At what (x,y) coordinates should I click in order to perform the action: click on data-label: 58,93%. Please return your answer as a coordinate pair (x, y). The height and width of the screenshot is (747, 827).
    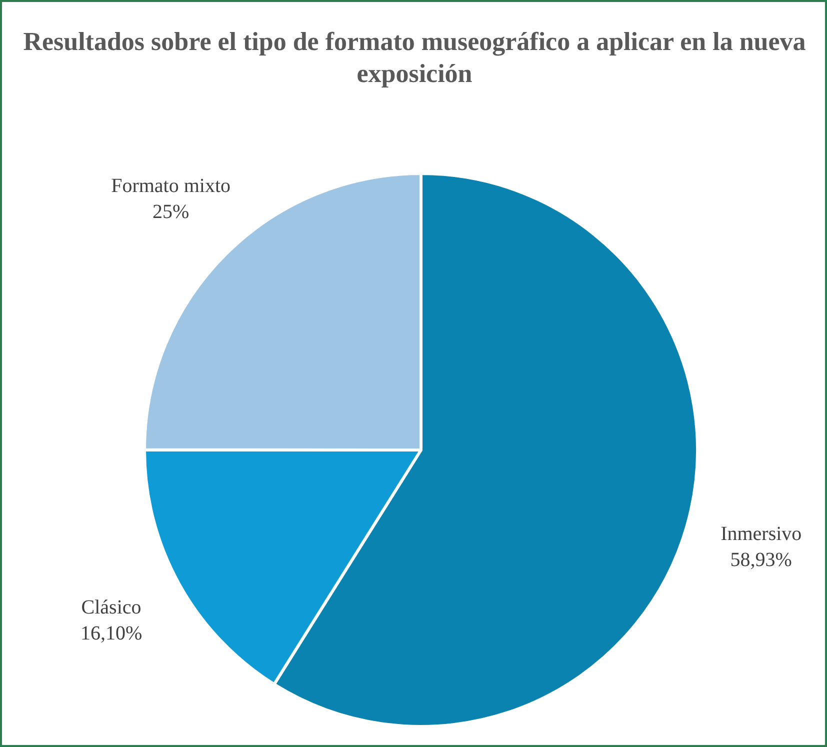
    Looking at the image, I should click on (761, 560).